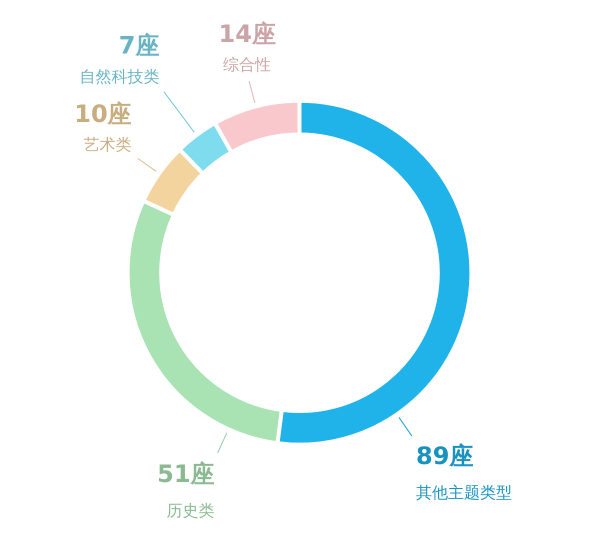 This screenshot has width=598, height=537. I want to click on slice-label: 综合性, so click(247, 64).